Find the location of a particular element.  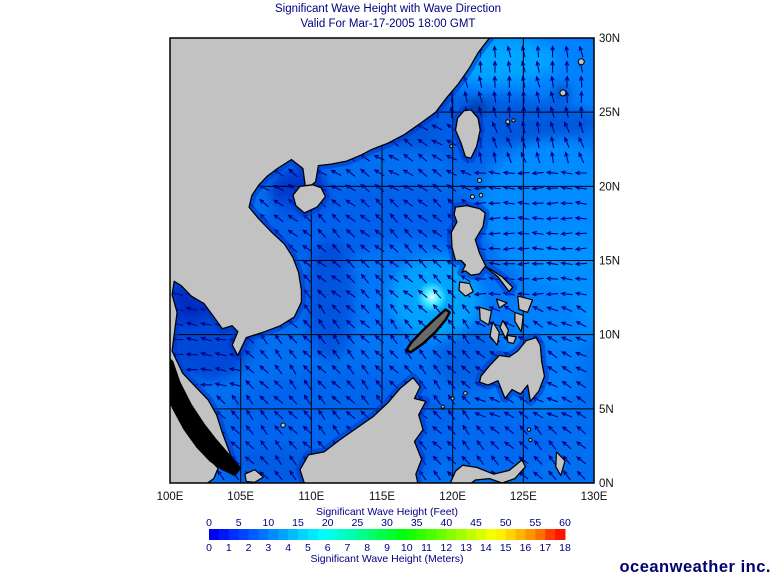

feet-tick: 25 is located at coordinates (357, 523).